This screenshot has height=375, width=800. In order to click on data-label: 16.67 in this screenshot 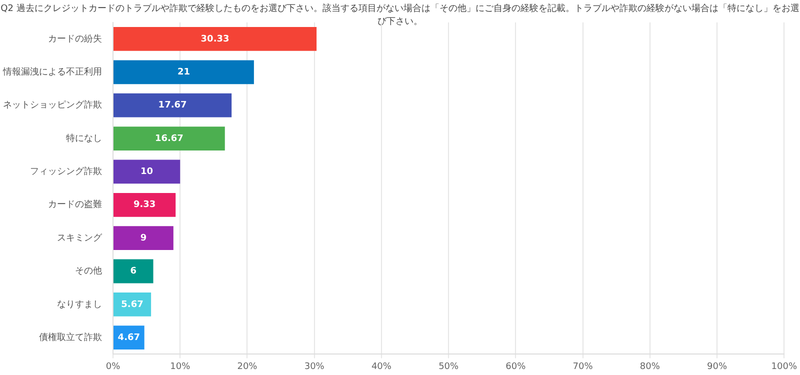, I will do `click(169, 139)`.